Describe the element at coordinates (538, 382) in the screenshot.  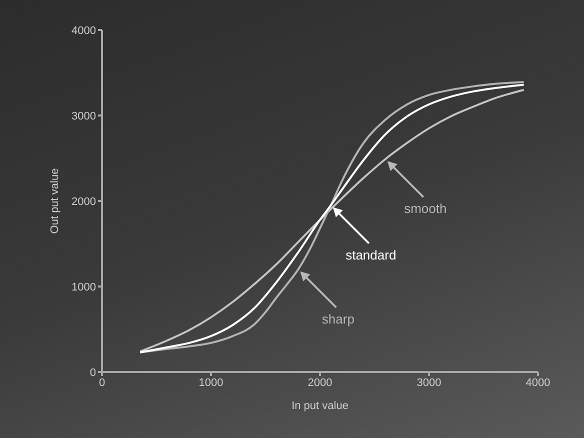
I see `x-tick-label: 4000` at that location.